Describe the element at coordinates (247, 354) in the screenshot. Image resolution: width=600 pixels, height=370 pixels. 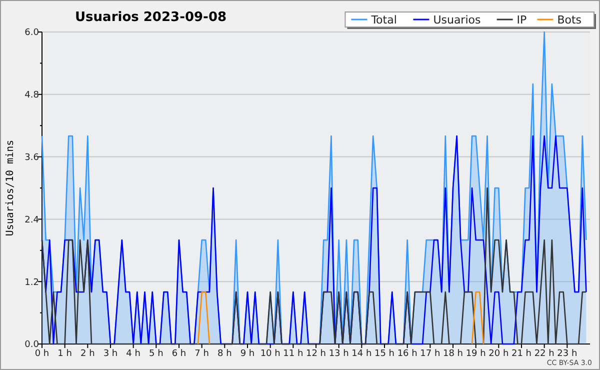
I see `x-tick-label: 9 h` at that location.